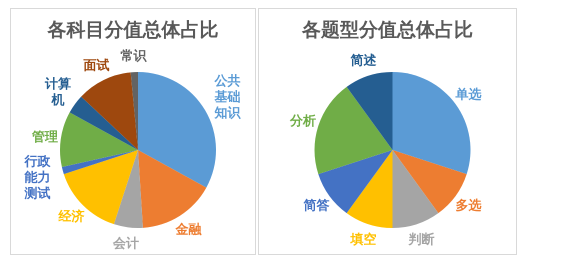 The height and width of the screenshot is (271, 572). Describe the element at coordinates (387, 30) in the screenshot. I see `chart-title: 各题型分值总体占比` at that location.